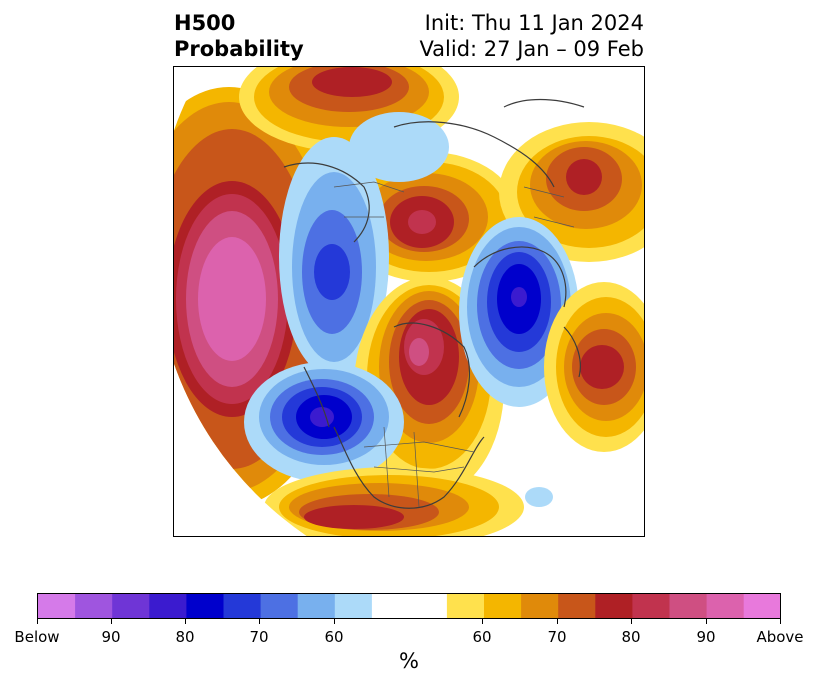 This screenshot has width=819, height=686. I want to click on borders, so click(454, 344).